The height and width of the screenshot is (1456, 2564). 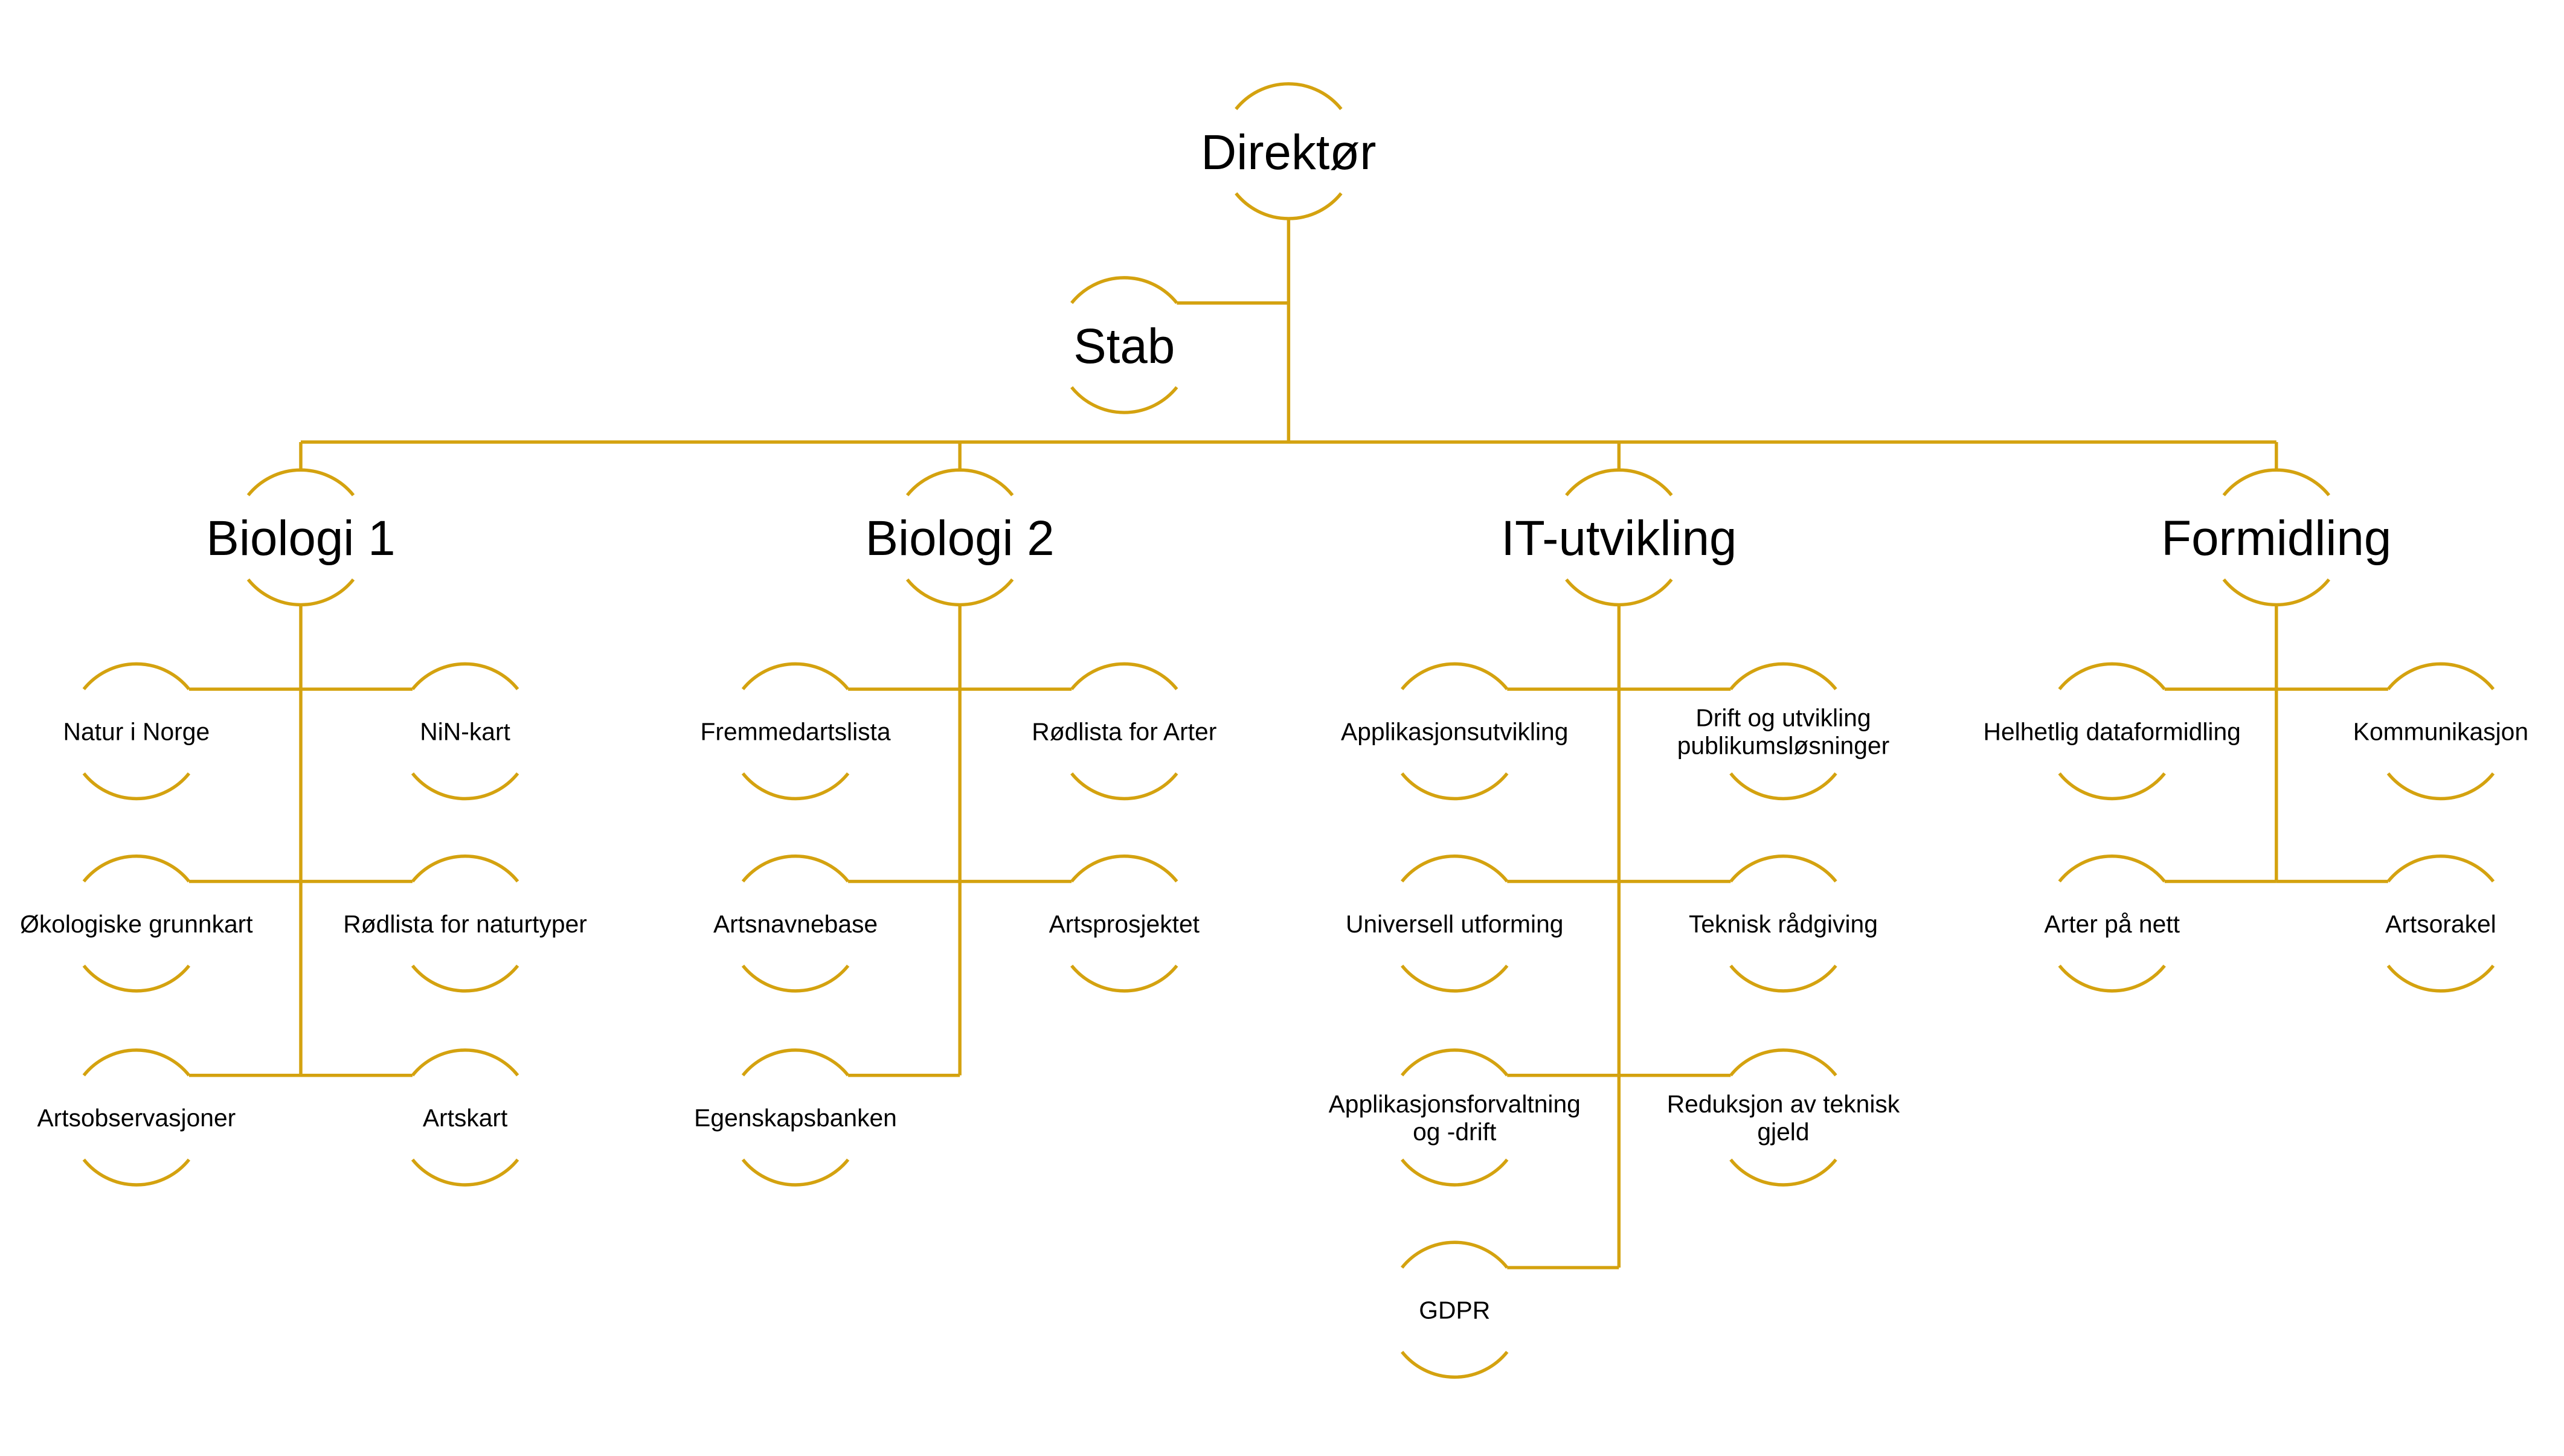 I want to click on node-unit: Natur i Norge, so click(x=137, y=731).